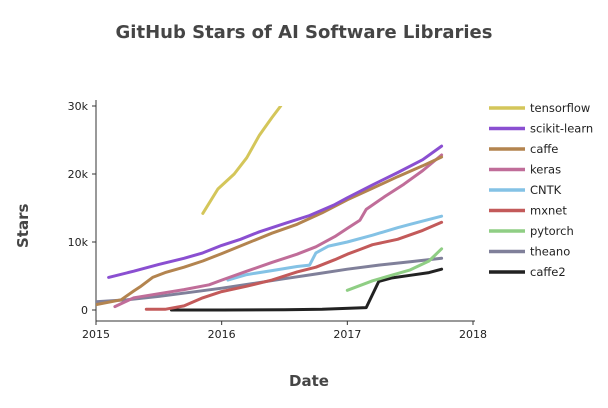 This screenshot has height=408, width=608. Describe the element at coordinates (335, 248) in the screenshot. I see `series-line-cntk` at that location.